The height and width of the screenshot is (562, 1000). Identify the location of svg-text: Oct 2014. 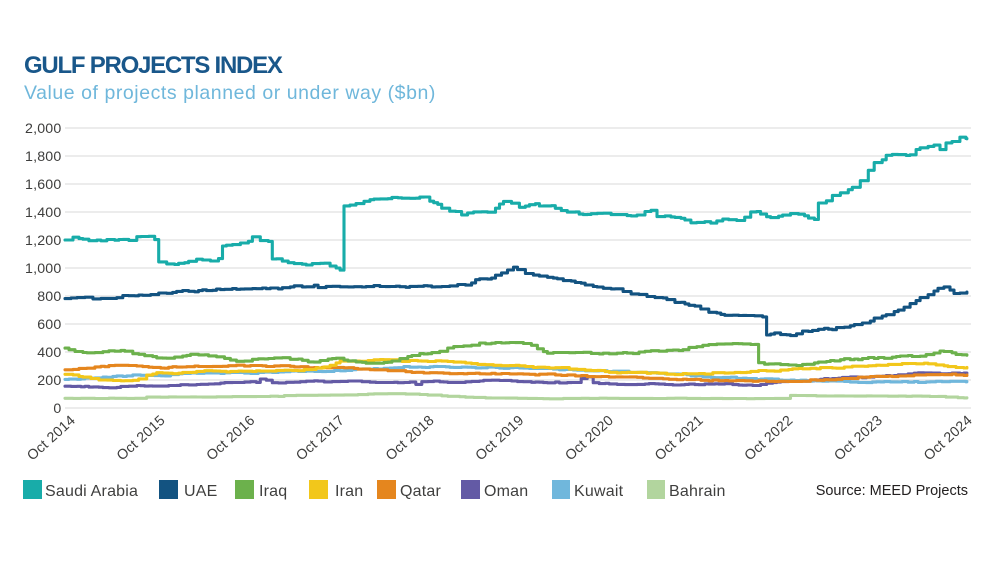
(51, 438).